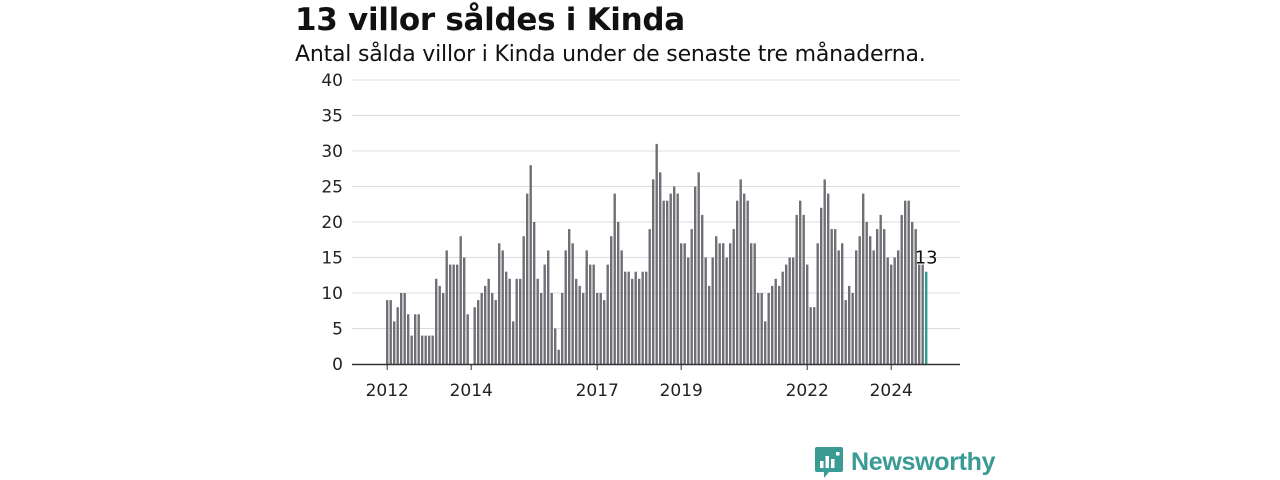 This screenshot has height=480, width=1280. I want to click on x-tick-label: 2017, so click(597, 391).